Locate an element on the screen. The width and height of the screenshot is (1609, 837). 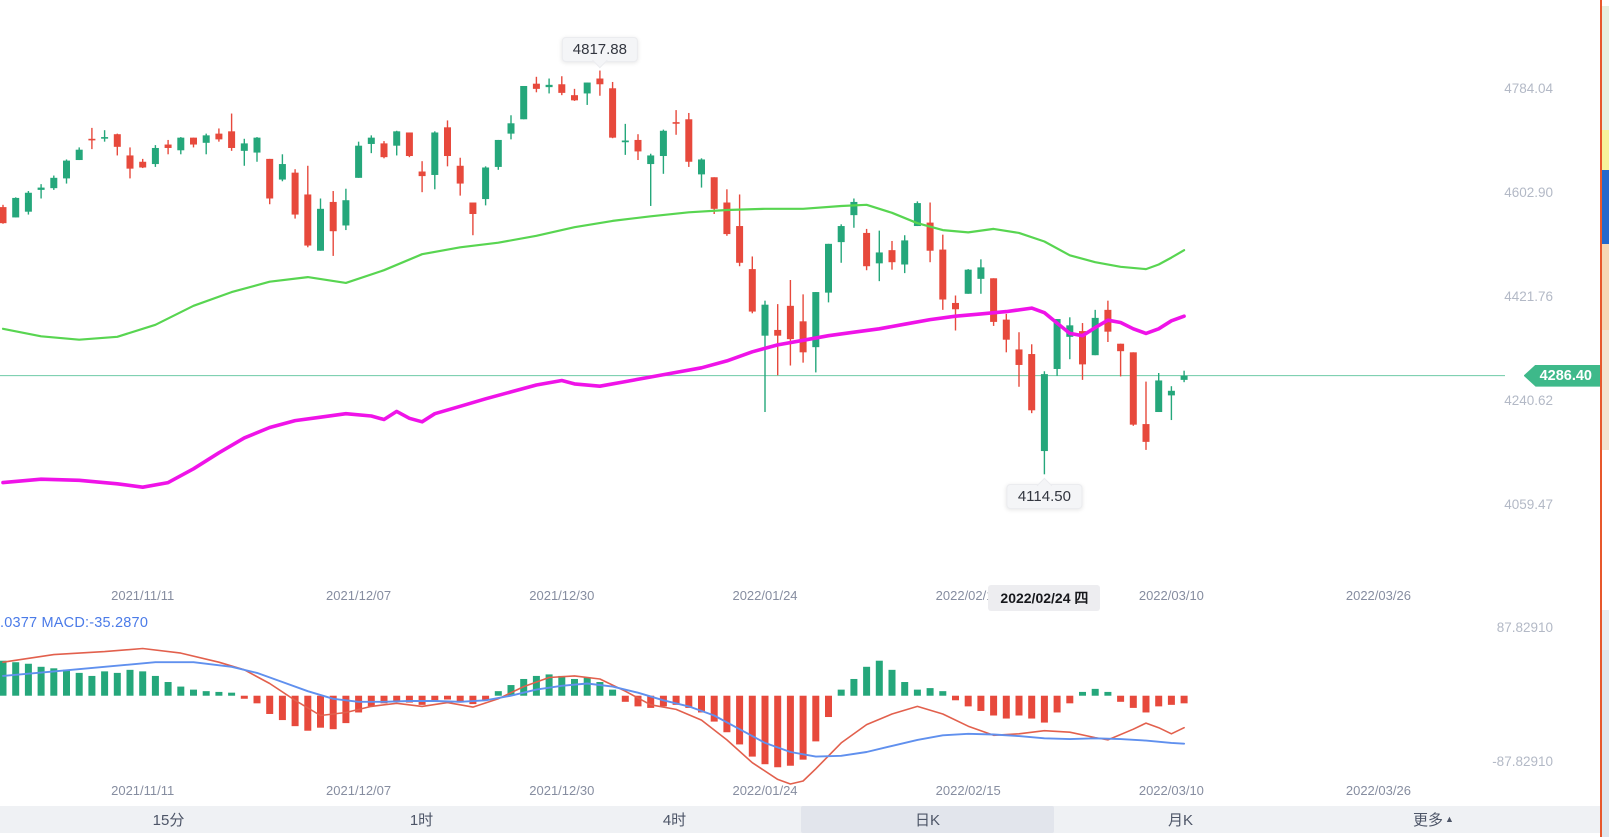
macd-dea-line is located at coordinates (594, 709).